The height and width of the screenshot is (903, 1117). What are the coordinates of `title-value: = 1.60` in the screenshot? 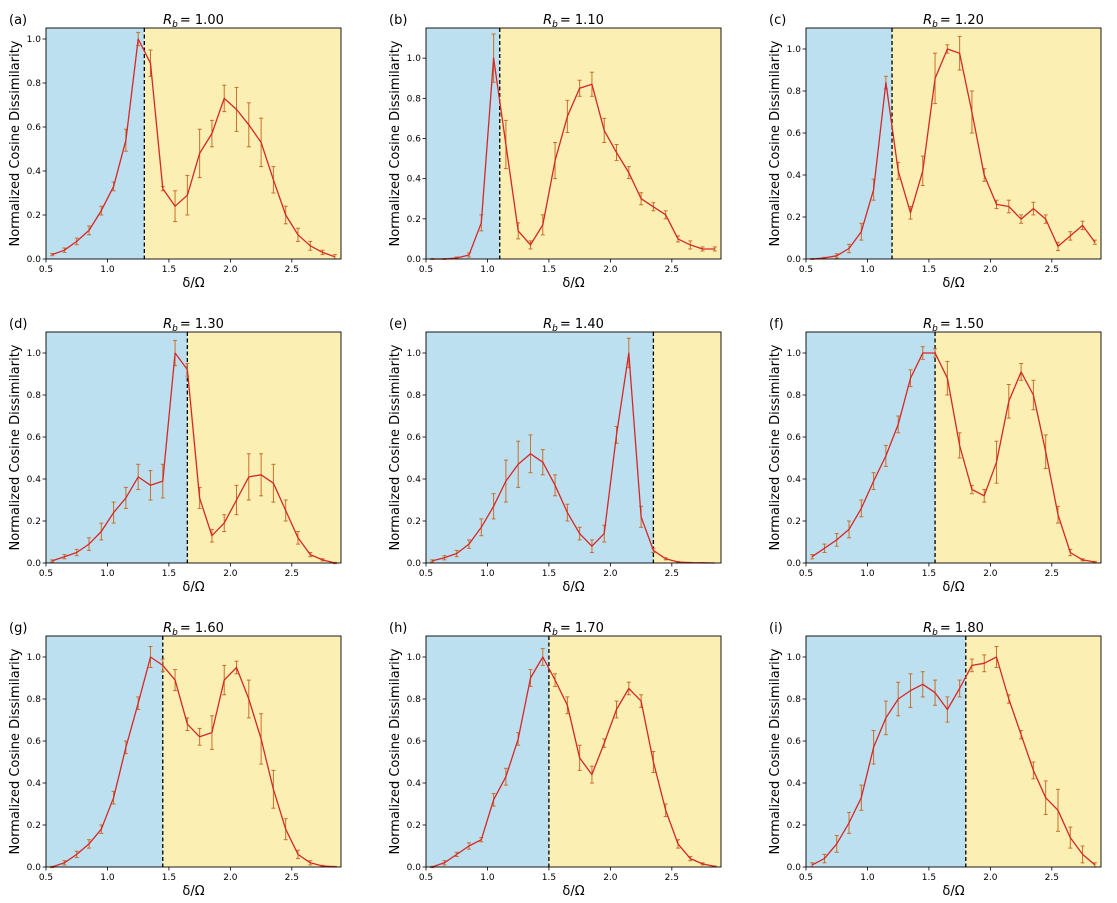 It's located at (202, 628).